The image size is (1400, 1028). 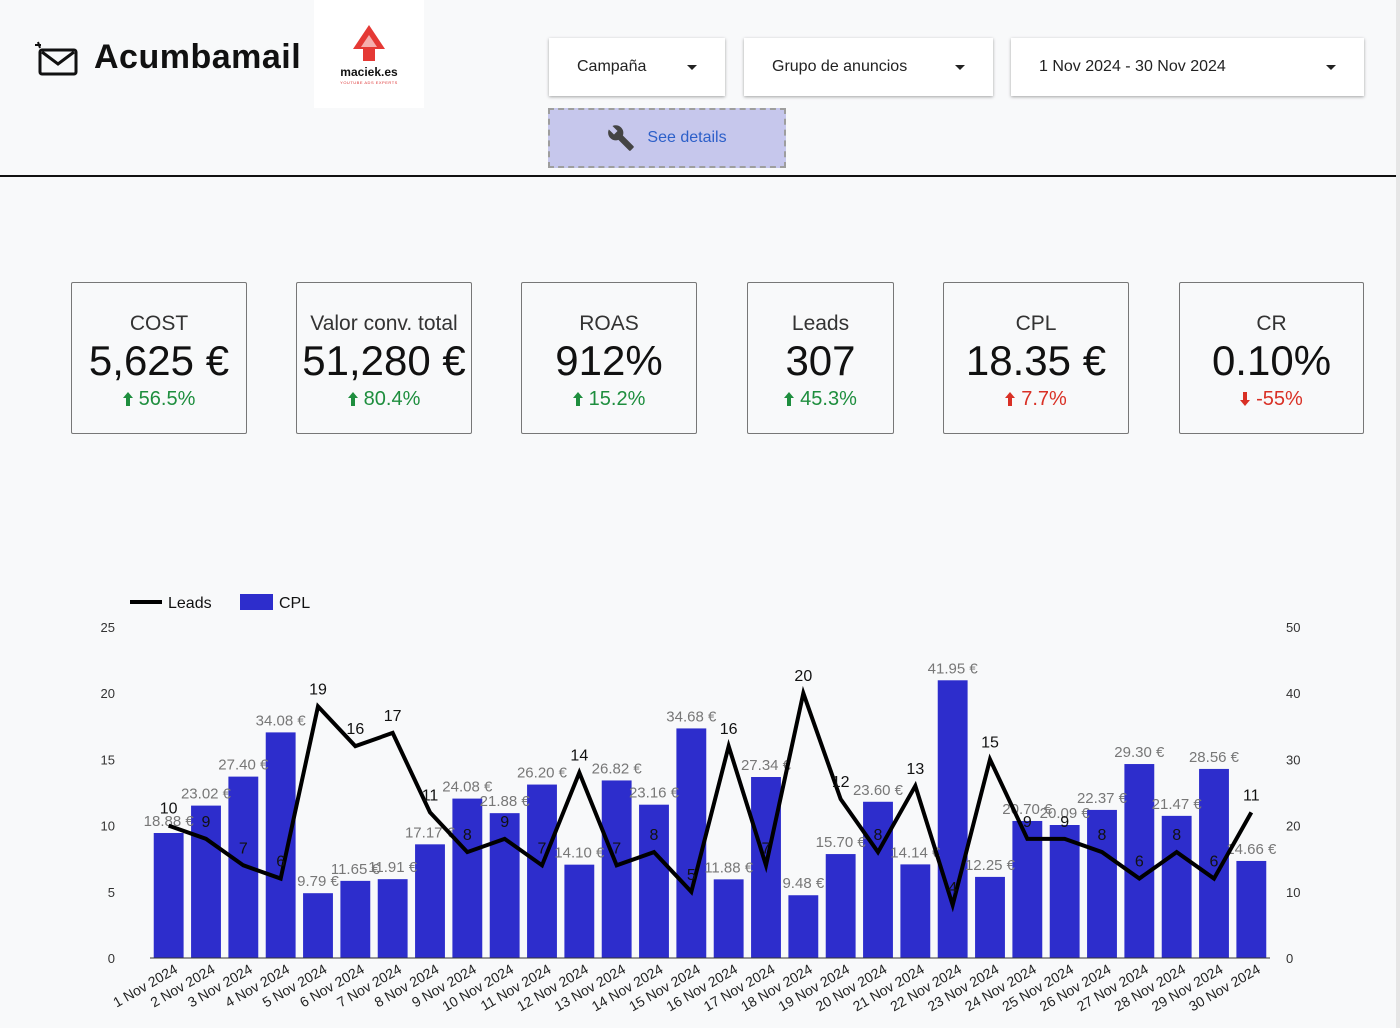 I want to click on kpi-value: 307, so click(x=820, y=360).